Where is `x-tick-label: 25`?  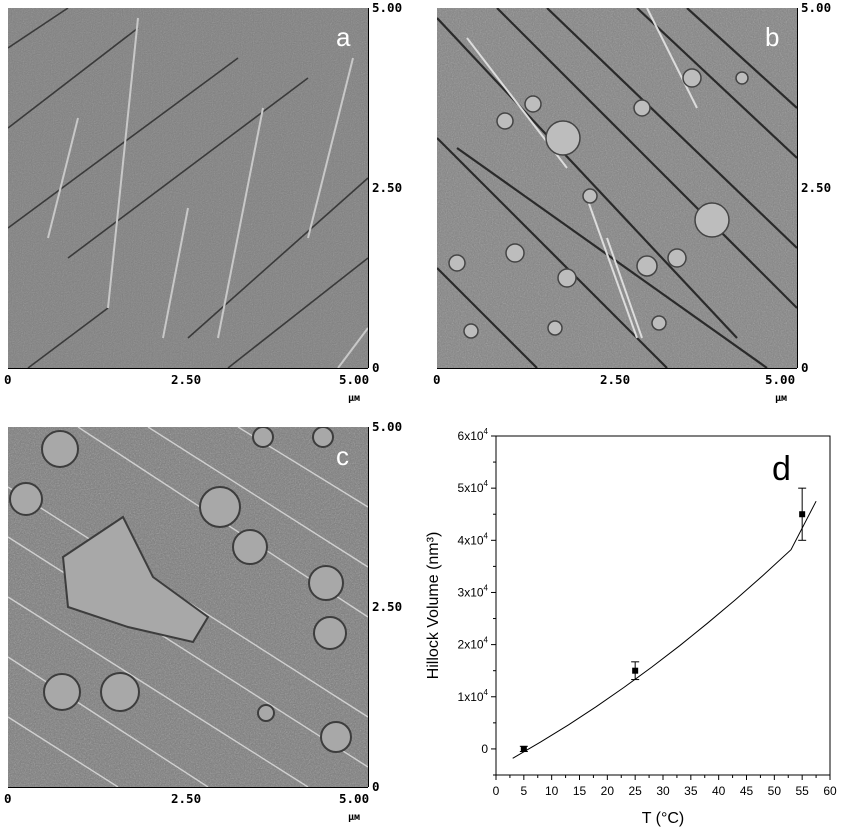 x-tick-label: 25 is located at coordinates (635, 791).